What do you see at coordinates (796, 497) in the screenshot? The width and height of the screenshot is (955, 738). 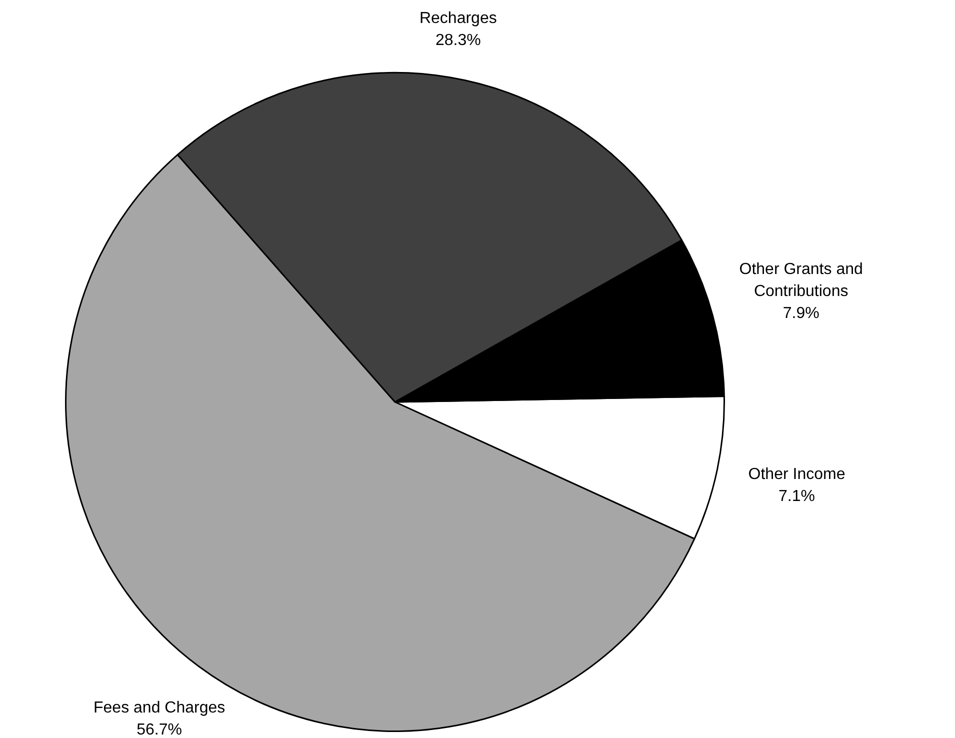 I see `data-label: 7.1%` at bounding box center [796, 497].